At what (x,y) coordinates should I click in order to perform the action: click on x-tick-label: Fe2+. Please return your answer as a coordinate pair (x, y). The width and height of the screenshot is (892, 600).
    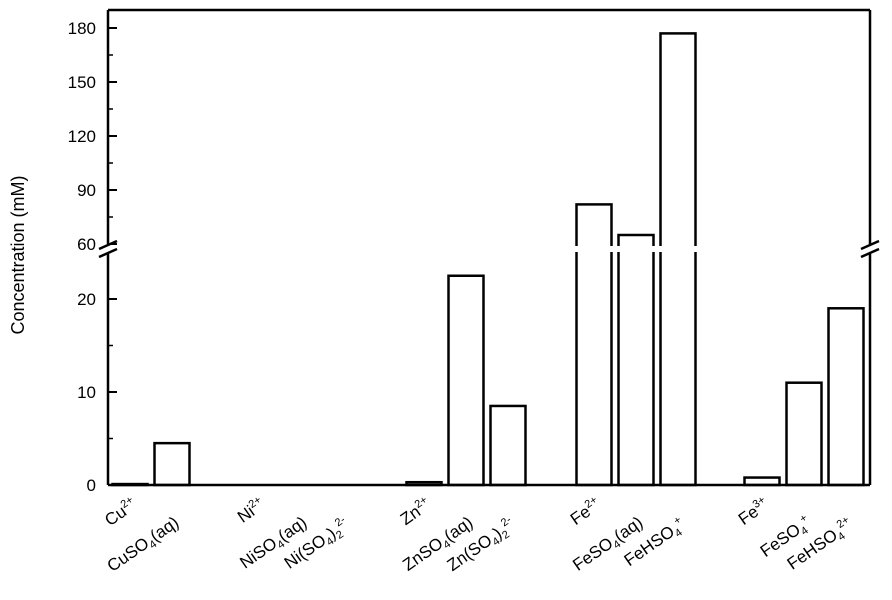
    Looking at the image, I should click on (585, 511).